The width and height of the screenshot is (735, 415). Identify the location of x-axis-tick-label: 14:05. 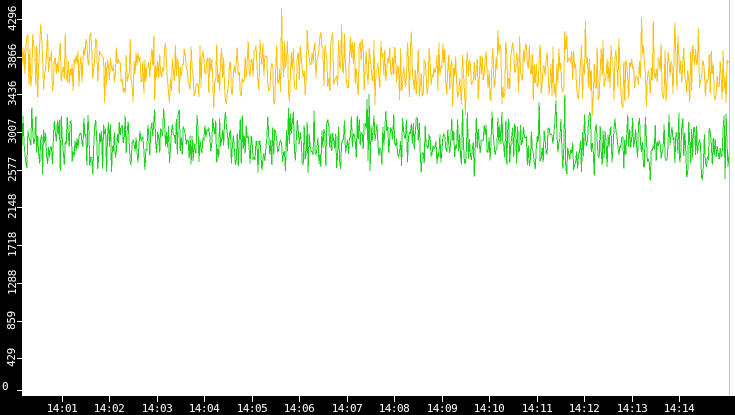
(252, 408).